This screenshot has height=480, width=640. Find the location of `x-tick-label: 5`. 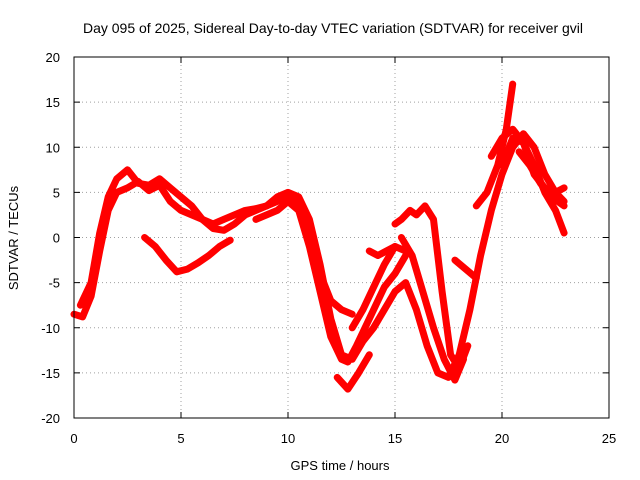

x-tick-label: 5 is located at coordinates (180, 438).